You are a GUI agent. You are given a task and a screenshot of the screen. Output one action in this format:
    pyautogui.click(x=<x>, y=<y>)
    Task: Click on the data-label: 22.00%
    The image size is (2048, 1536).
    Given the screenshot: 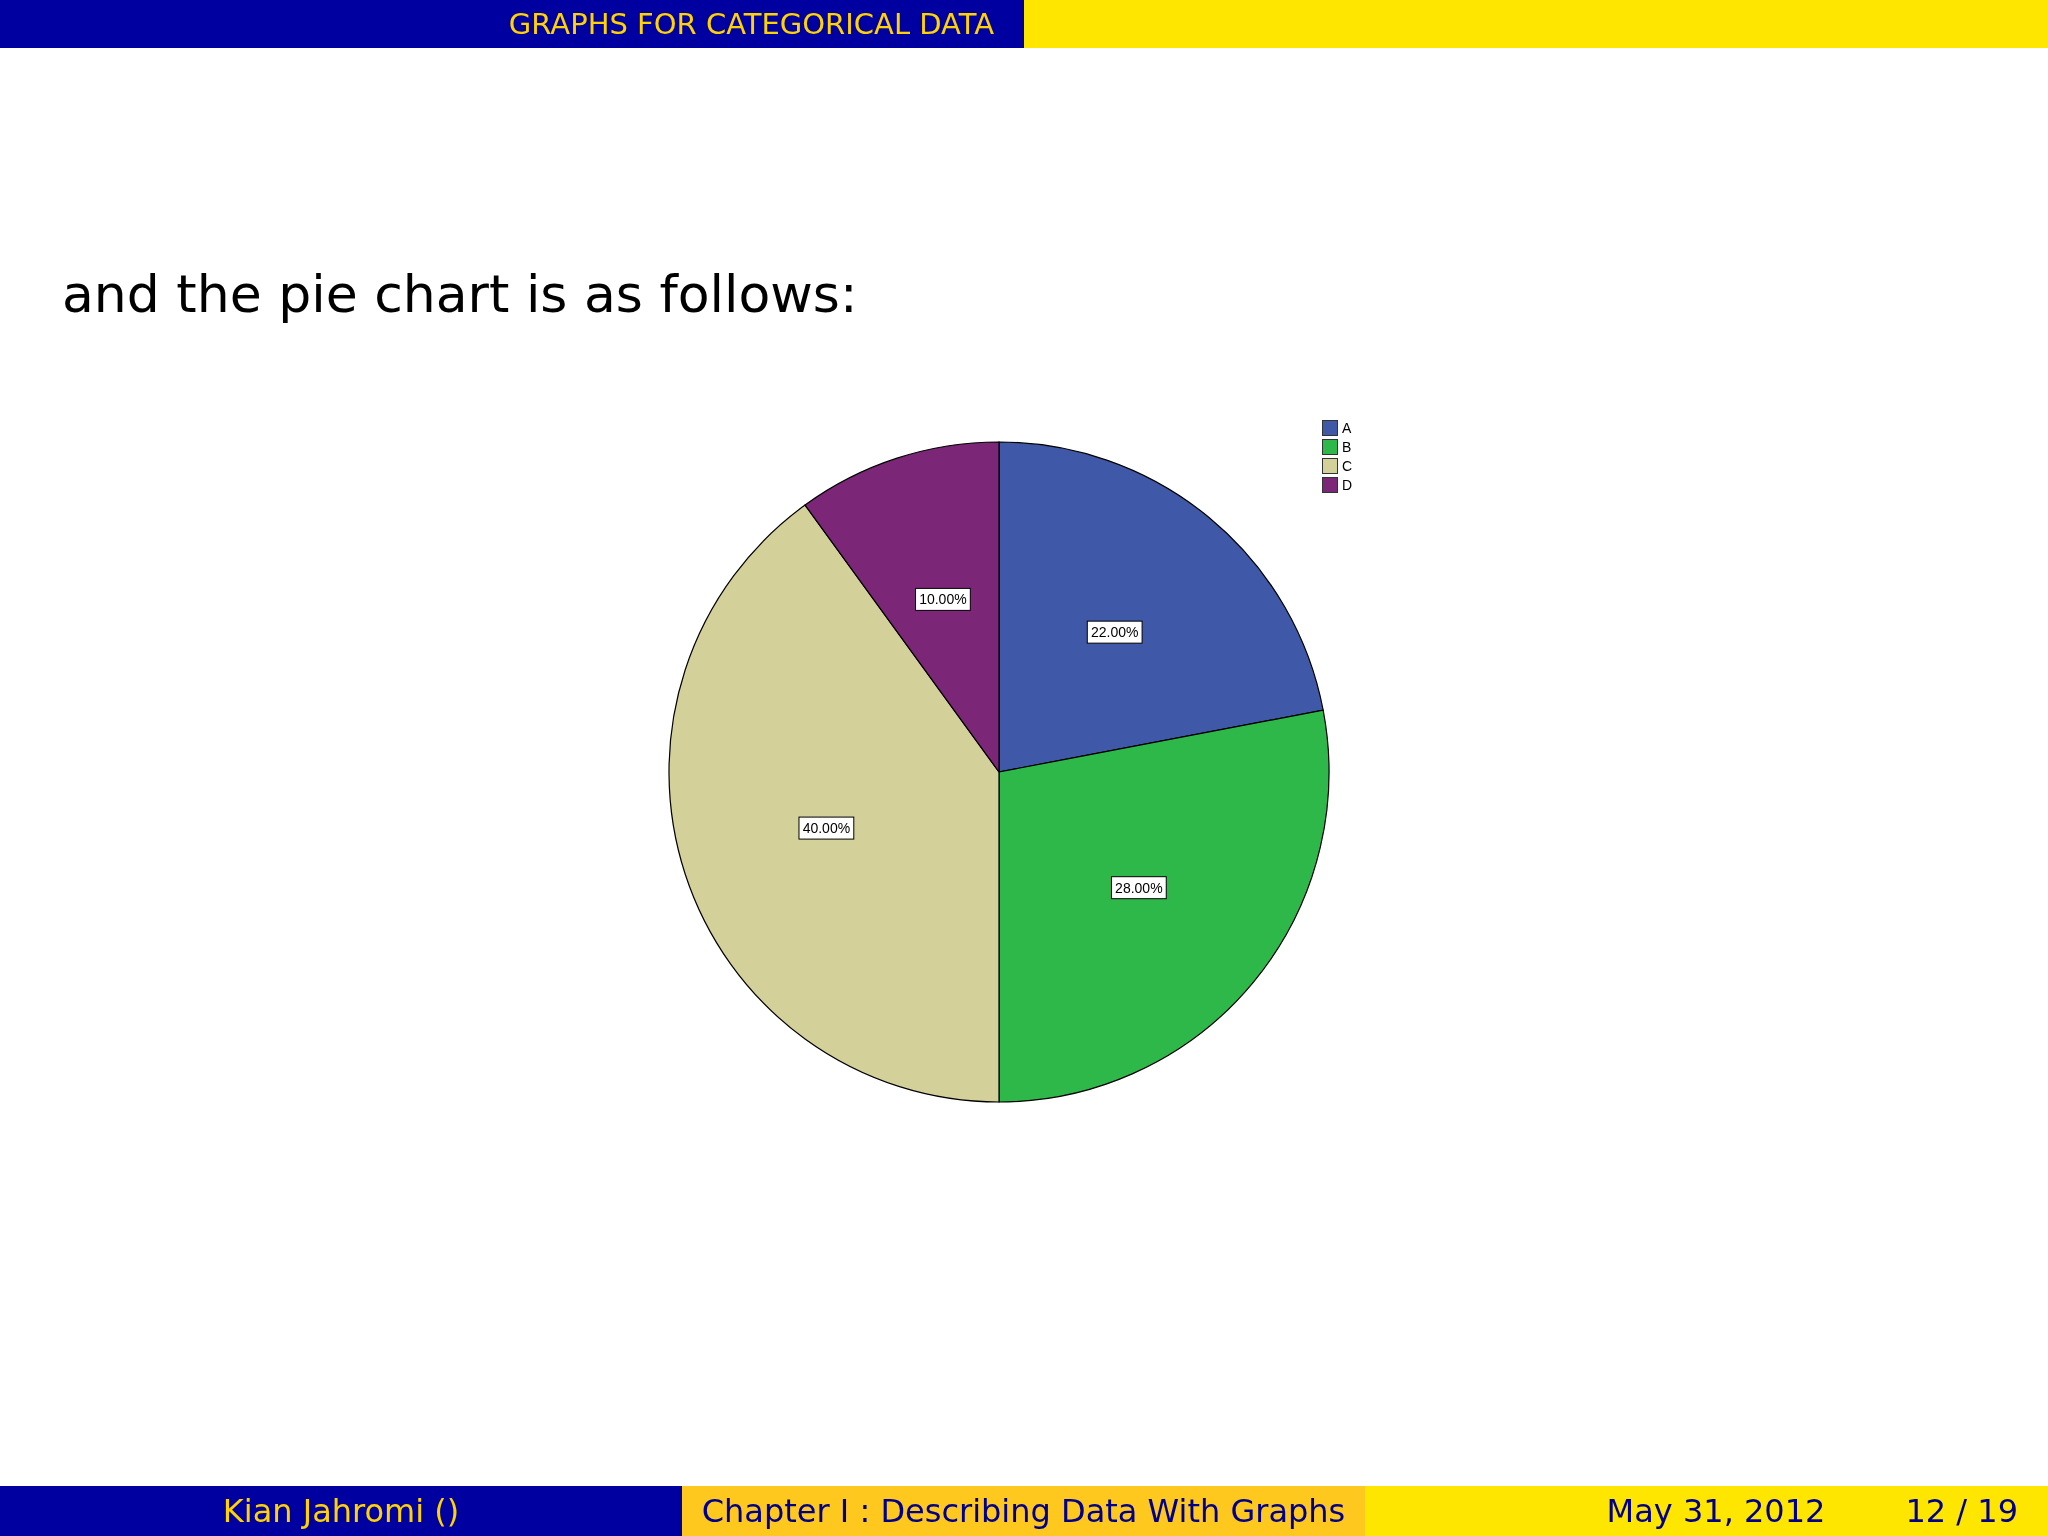 What is the action you would take?
    pyautogui.click(x=1114, y=632)
    